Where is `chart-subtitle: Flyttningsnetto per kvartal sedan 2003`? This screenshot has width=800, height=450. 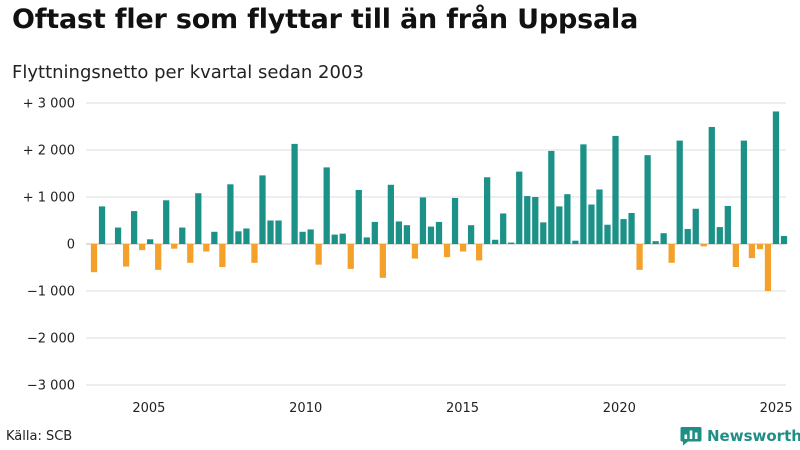
chart-subtitle: Flyttningsnetto per kvartal sedan 2003 is located at coordinates (188, 72).